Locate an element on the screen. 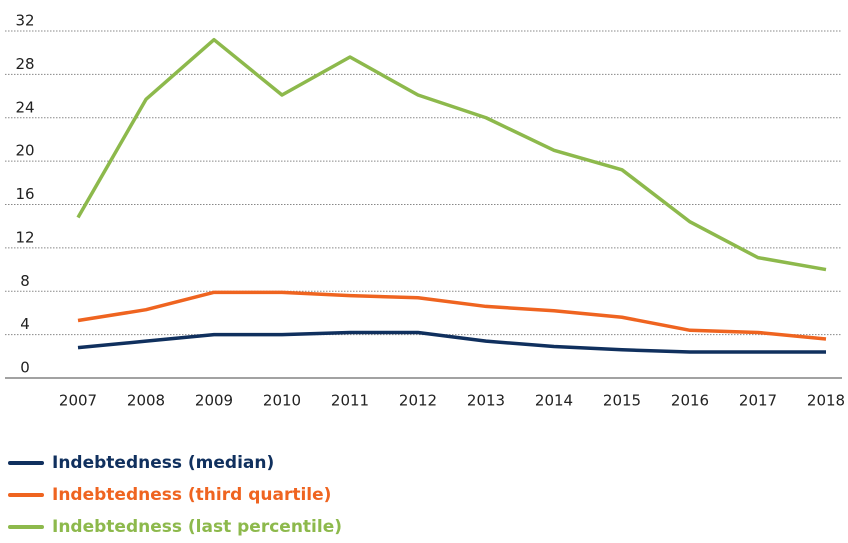 This screenshot has height=543, width=848. y-tick-label: 12 is located at coordinates (24, 237).